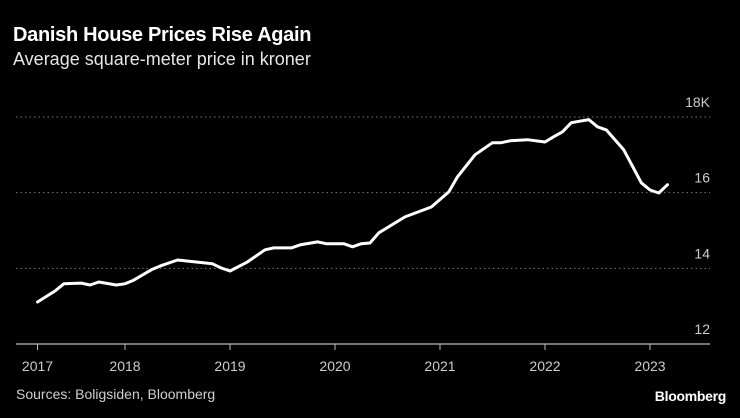  Describe the element at coordinates (649, 366) in the screenshot. I see `x-tick-label: 2023` at that location.